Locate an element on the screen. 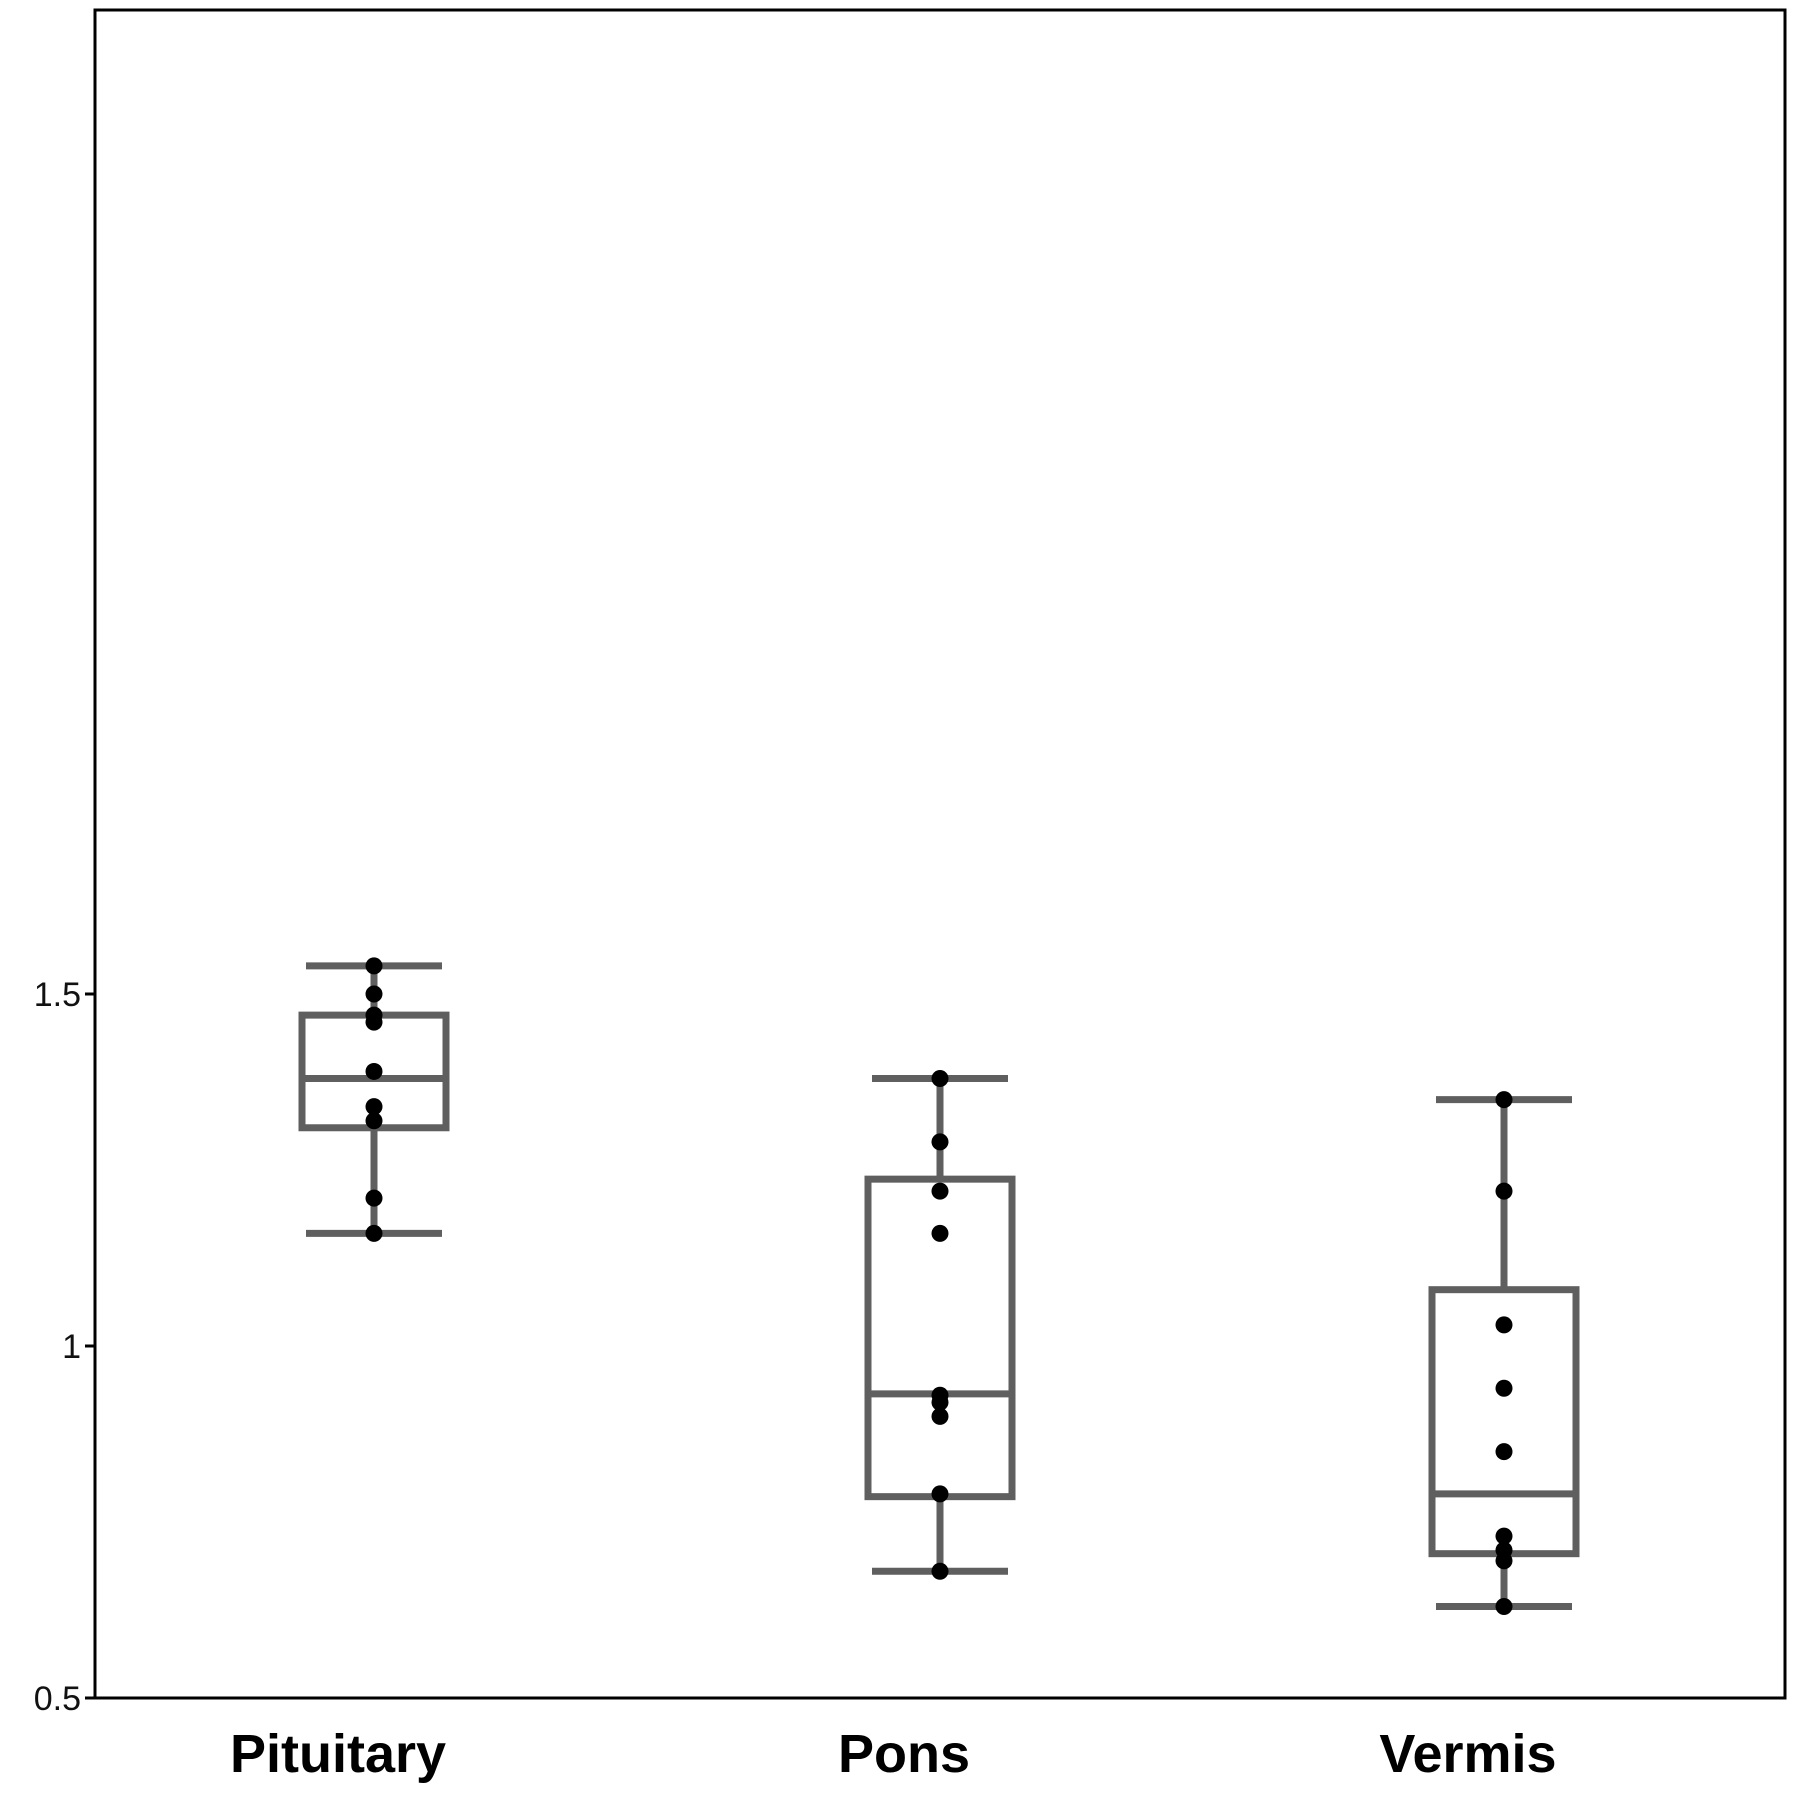 This screenshot has width=1793, height=1805. y-tick-label: 1 is located at coordinates (71, 1347).